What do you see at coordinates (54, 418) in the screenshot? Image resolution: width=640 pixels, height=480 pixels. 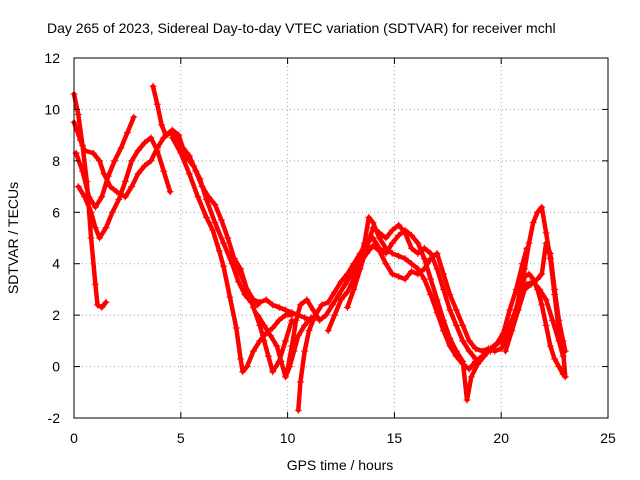 I see `y-tick-label: -2` at bounding box center [54, 418].